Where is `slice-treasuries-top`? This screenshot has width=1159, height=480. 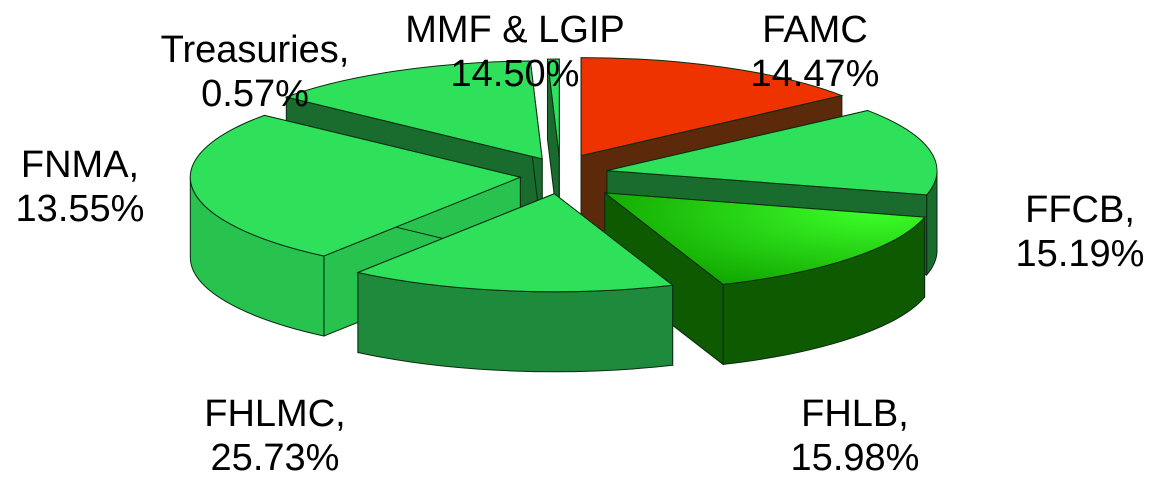
slice-treasuries-top is located at coordinates (553, 108).